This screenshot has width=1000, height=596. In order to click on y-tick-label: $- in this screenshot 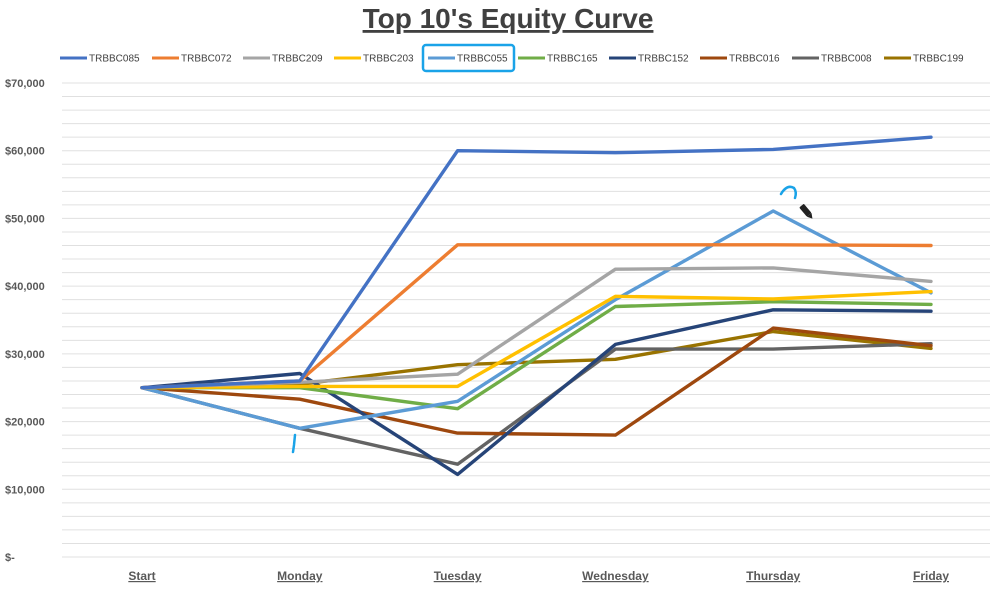, I will do `click(10, 558)`.